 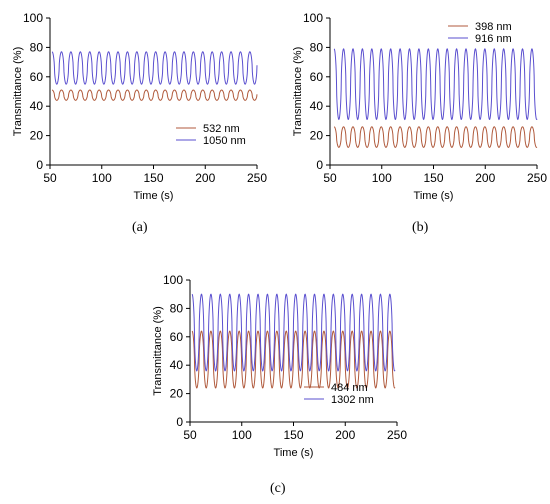 I want to click on legend-label-1: 484 nm, so click(x=349, y=388).